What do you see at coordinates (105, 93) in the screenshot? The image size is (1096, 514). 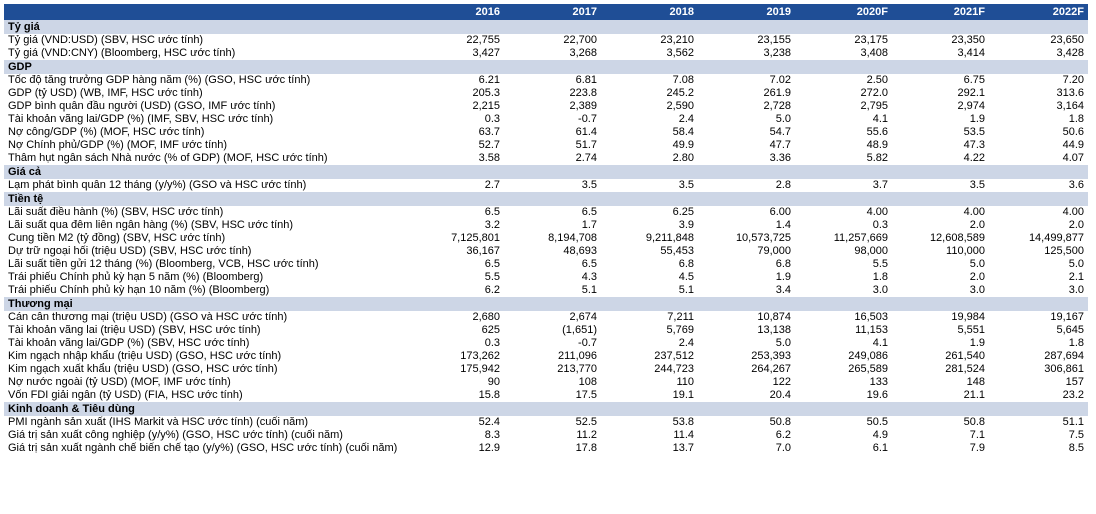 I see `row-label: GDP (tỷ USD) (WB, IMF, HSC ước tính)` at bounding box center [105, 93].